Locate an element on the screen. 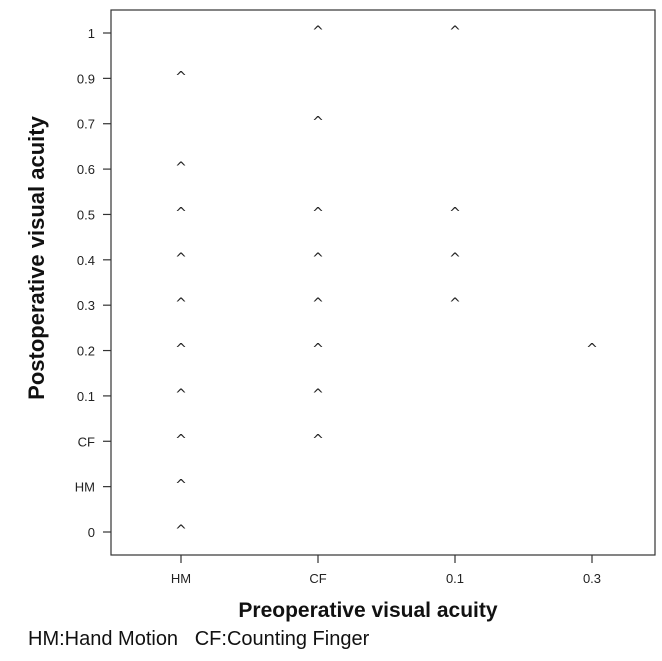 Image resolution: width=662 pixels, height=661 pixels. x-tick-label: 0.3 is located at coordinates (592, 578).